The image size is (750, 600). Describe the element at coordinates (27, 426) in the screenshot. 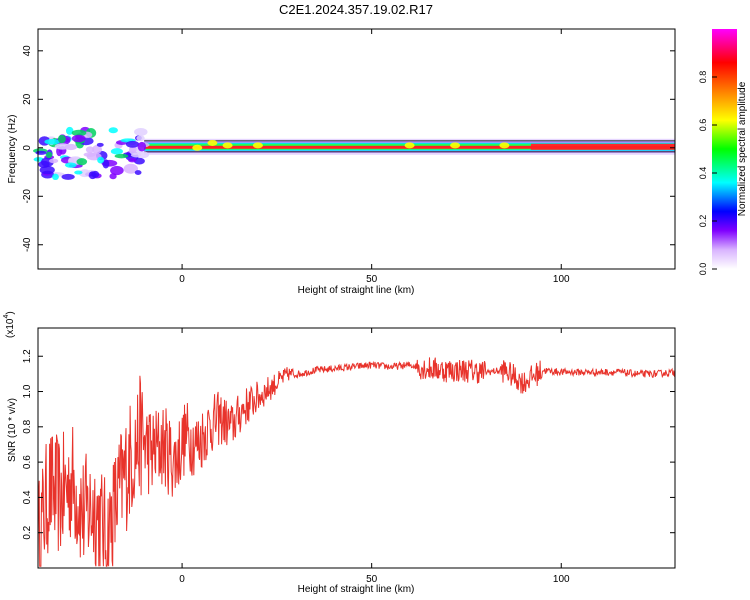

I see `snr-y-tick-label: 0.8` at that location.